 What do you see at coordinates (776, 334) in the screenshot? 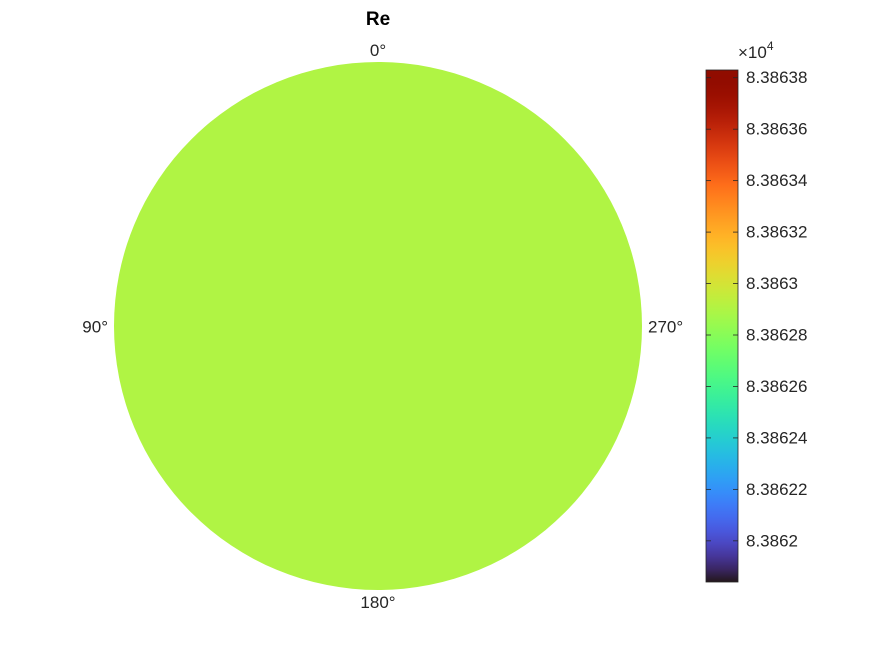
I see `colorbar-tick-label: 8.38628` at bounding box center [776, 334].